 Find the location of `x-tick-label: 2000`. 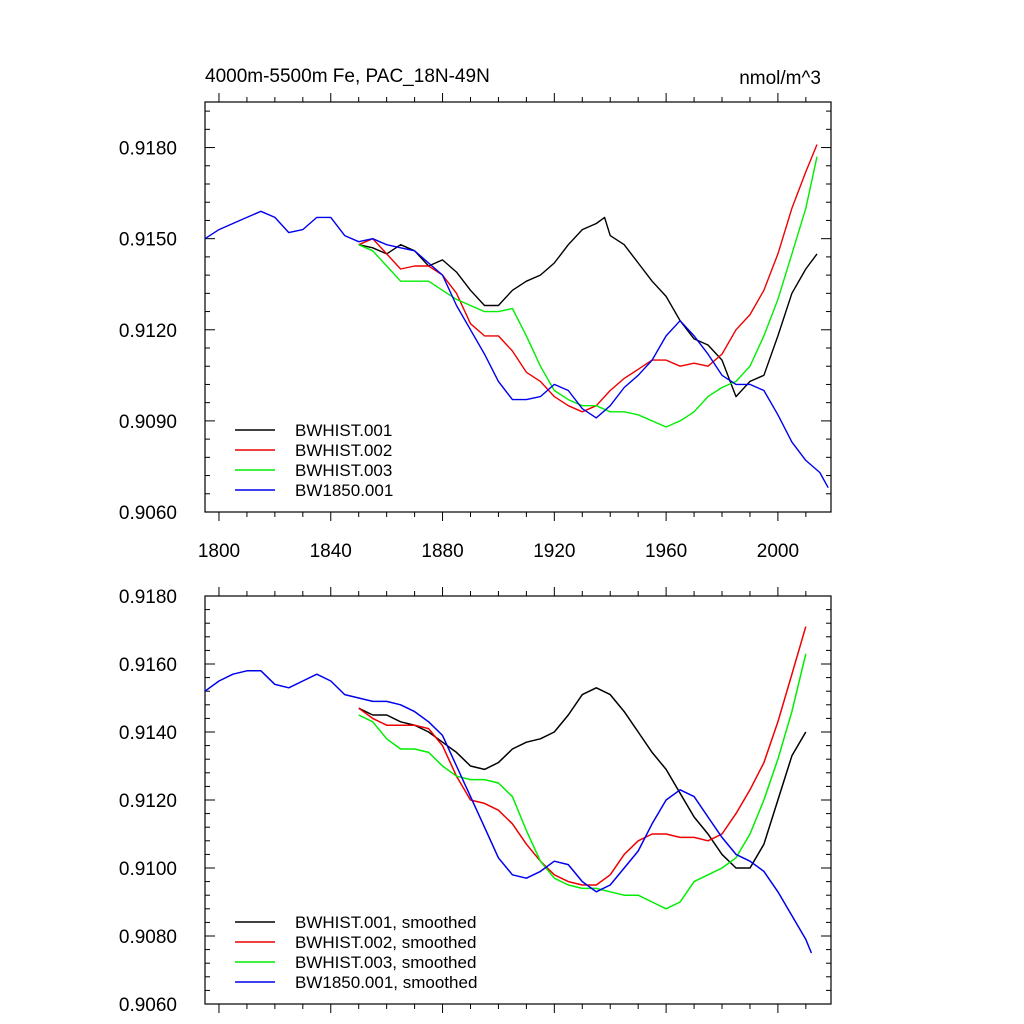

x-tick-label: 2000 is located at coordinates (778, 551).